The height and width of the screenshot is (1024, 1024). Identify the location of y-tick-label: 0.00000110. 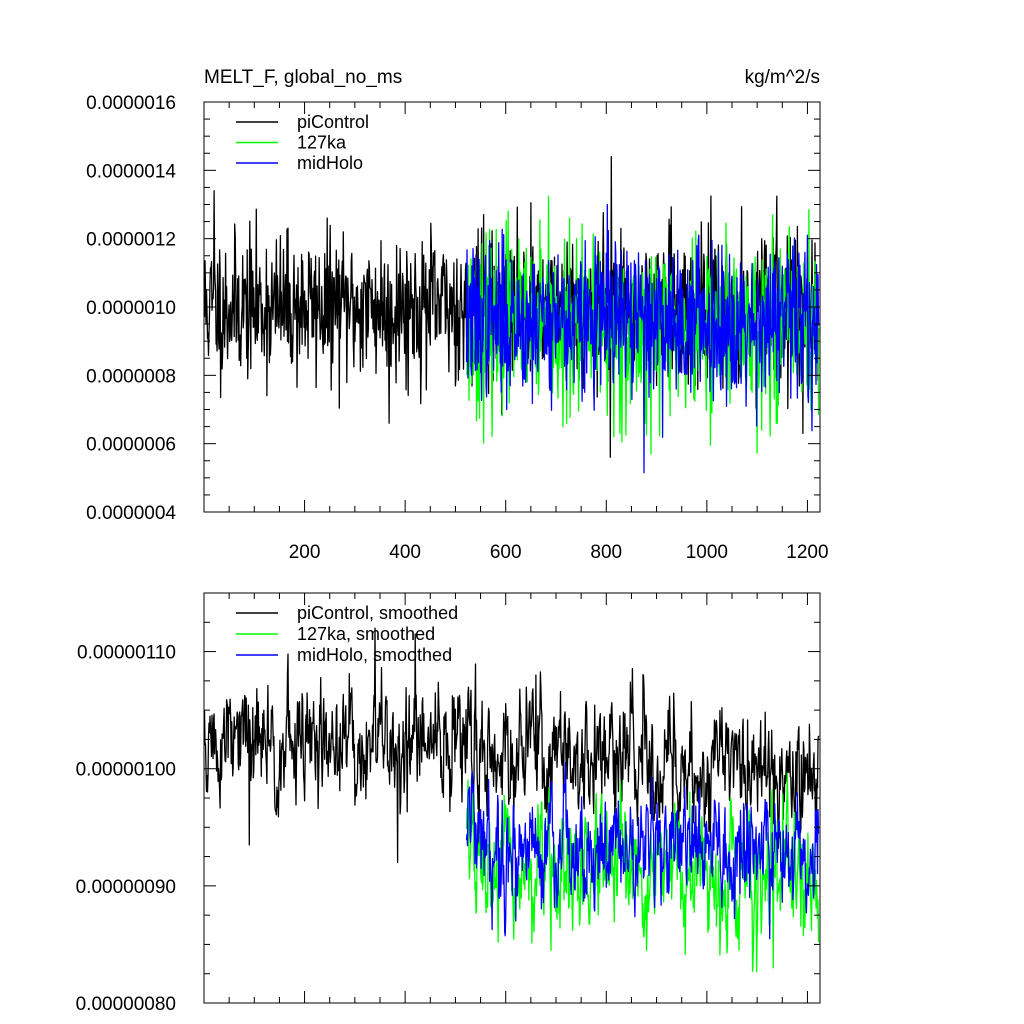
(126, 653).